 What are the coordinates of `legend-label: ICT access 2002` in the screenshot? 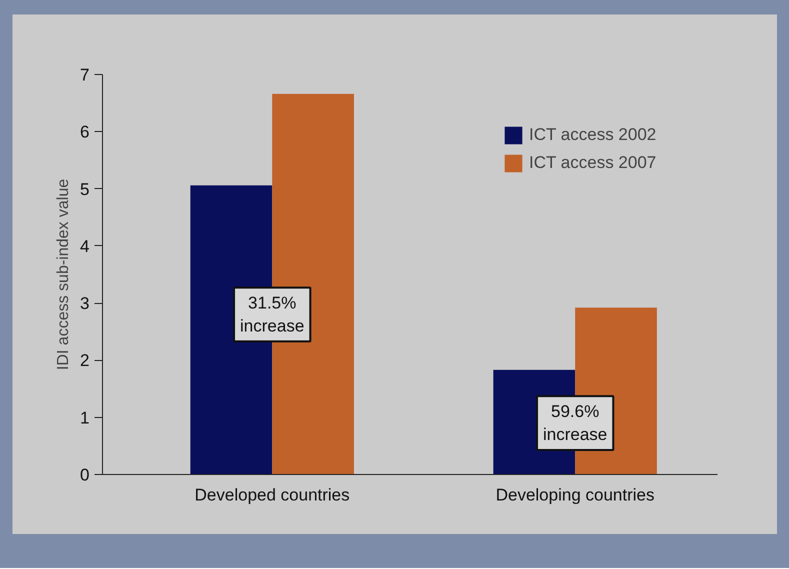 It's located at (592, 135).